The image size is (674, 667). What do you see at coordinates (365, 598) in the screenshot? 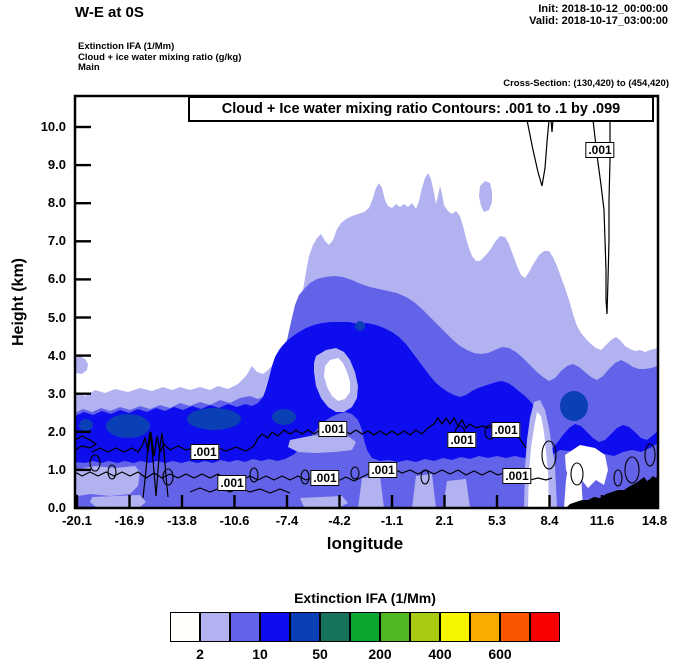
I see `colorbar-title: Extinction IFA (1/Mm)` at bounding box center [365, 598].